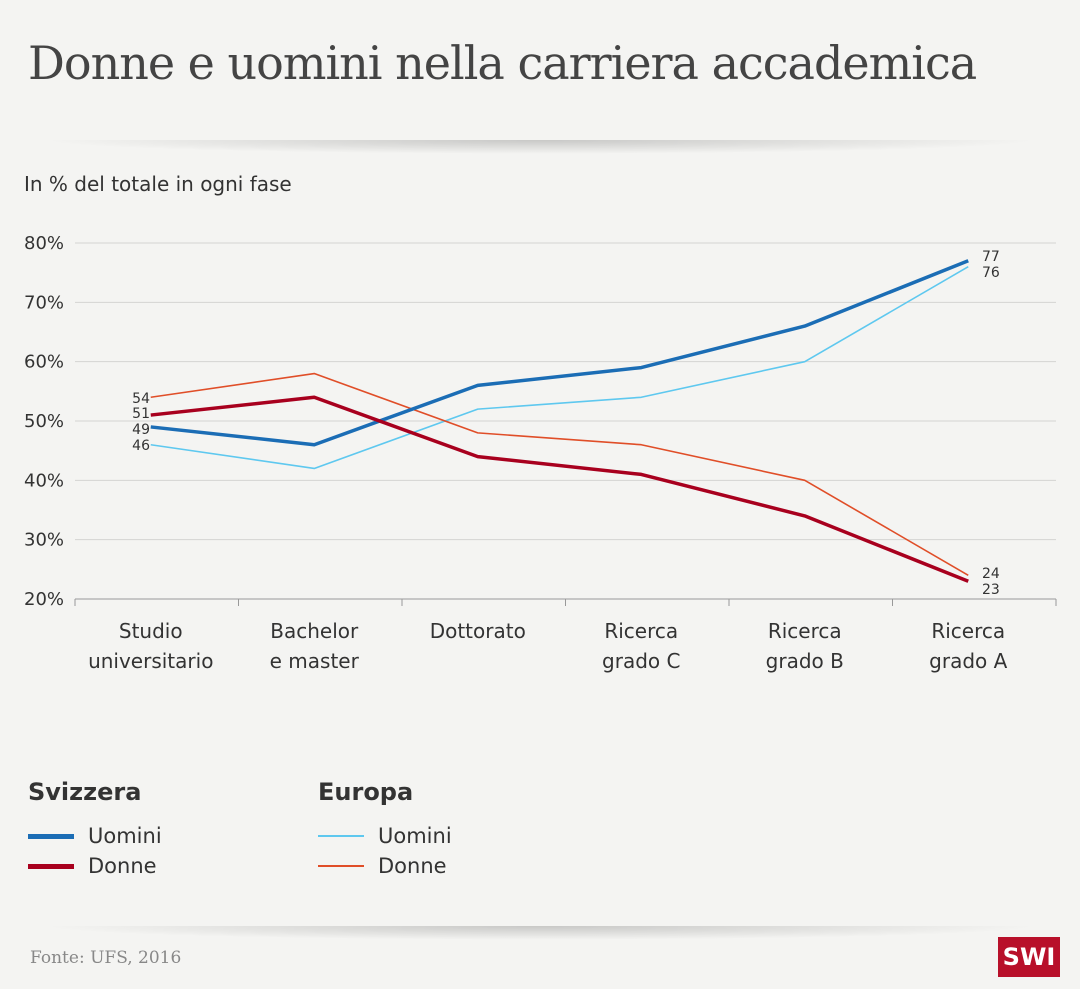 This screenshot has width=1080, height=989. Describe the element at coordinates (44, 540) in the screenshot. I see `y-tick-label: 30%` at that location.